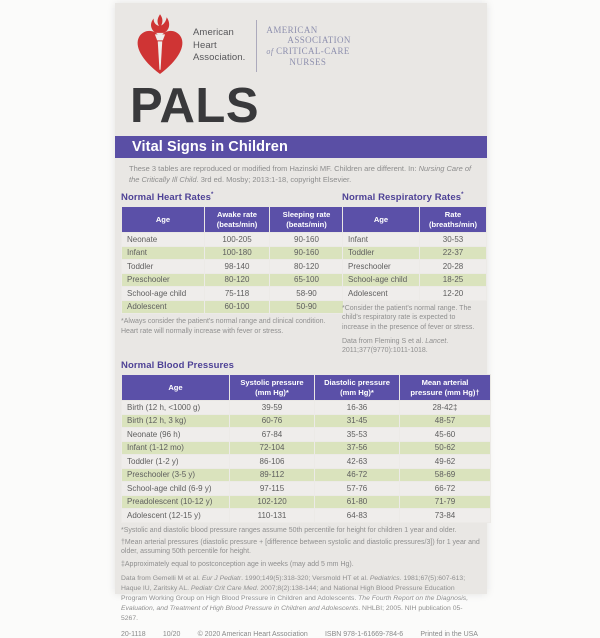  I want to click on table-row: School-age child 18-25, so click(414, 280).